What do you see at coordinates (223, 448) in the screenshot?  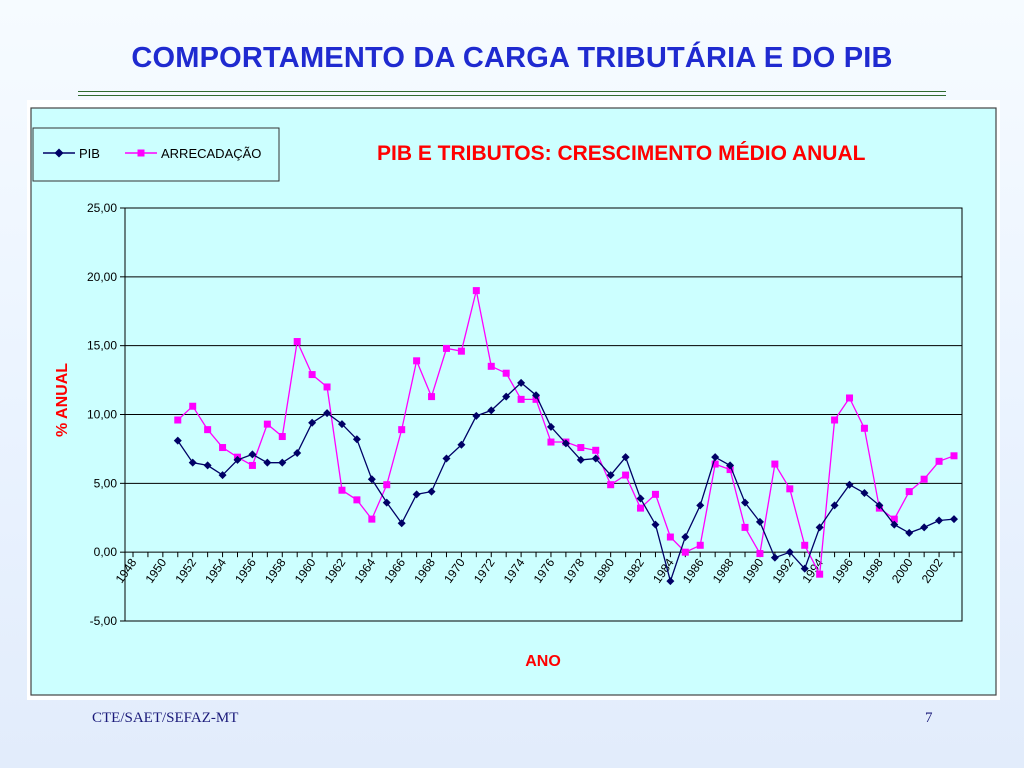 I see `point-arrecadacao-1954` at bounding box center [223, 448].